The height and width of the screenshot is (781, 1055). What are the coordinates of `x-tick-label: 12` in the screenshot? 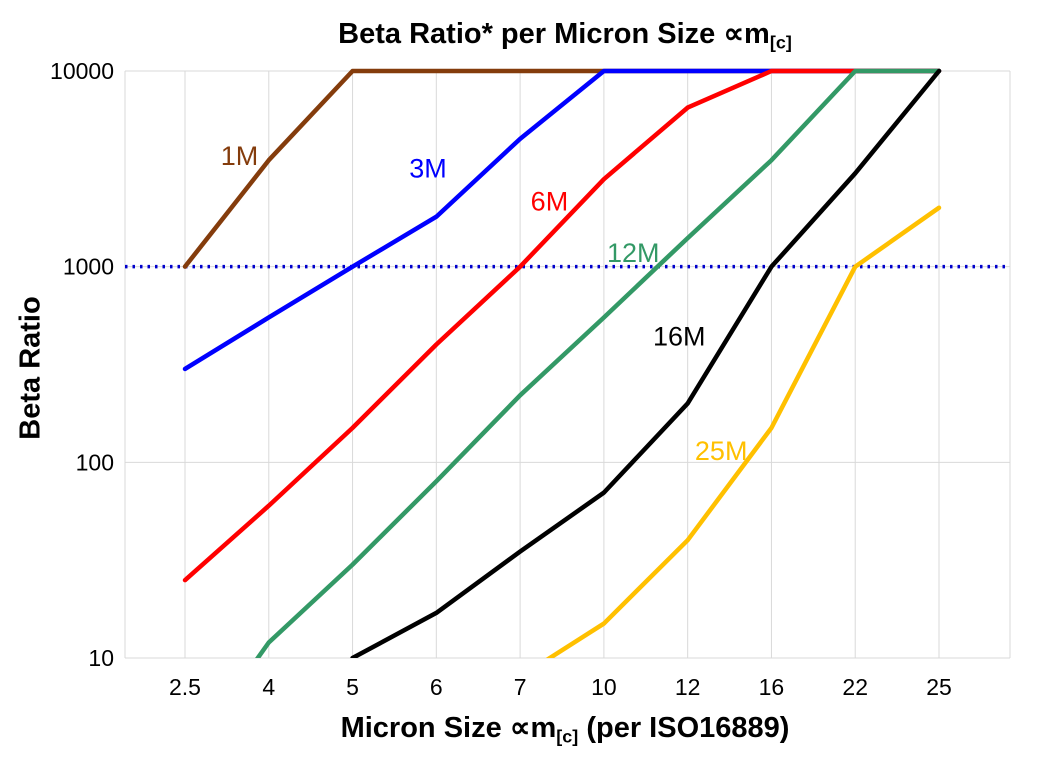 It's located at (688, 687).